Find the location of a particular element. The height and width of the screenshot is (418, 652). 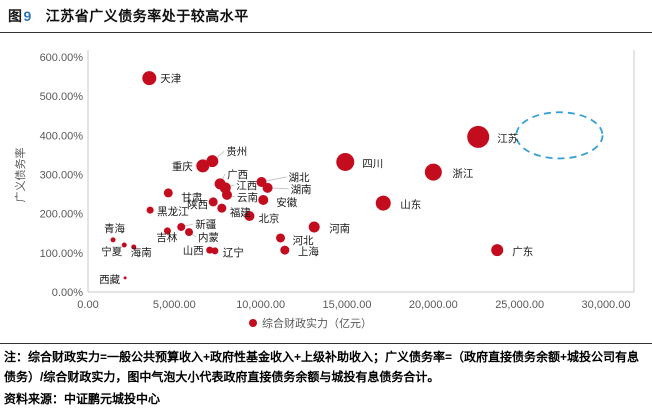

chart-bubble-西藏 is located at coordinates (125, 278).